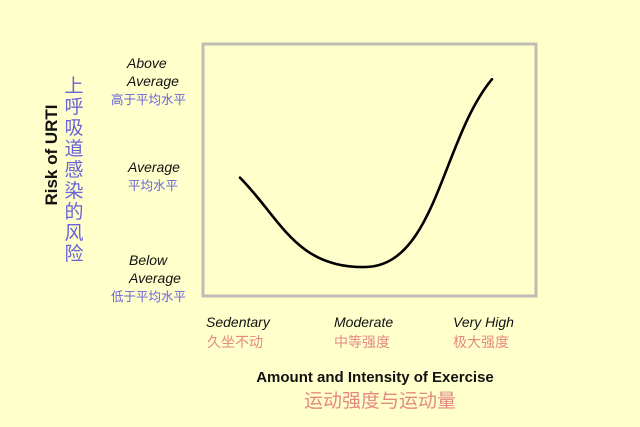  What do you see at coordinates (153, 185) in the screenshot?
I see `ytick-average-zh: 平均水平` at bounding box center [153, 185].